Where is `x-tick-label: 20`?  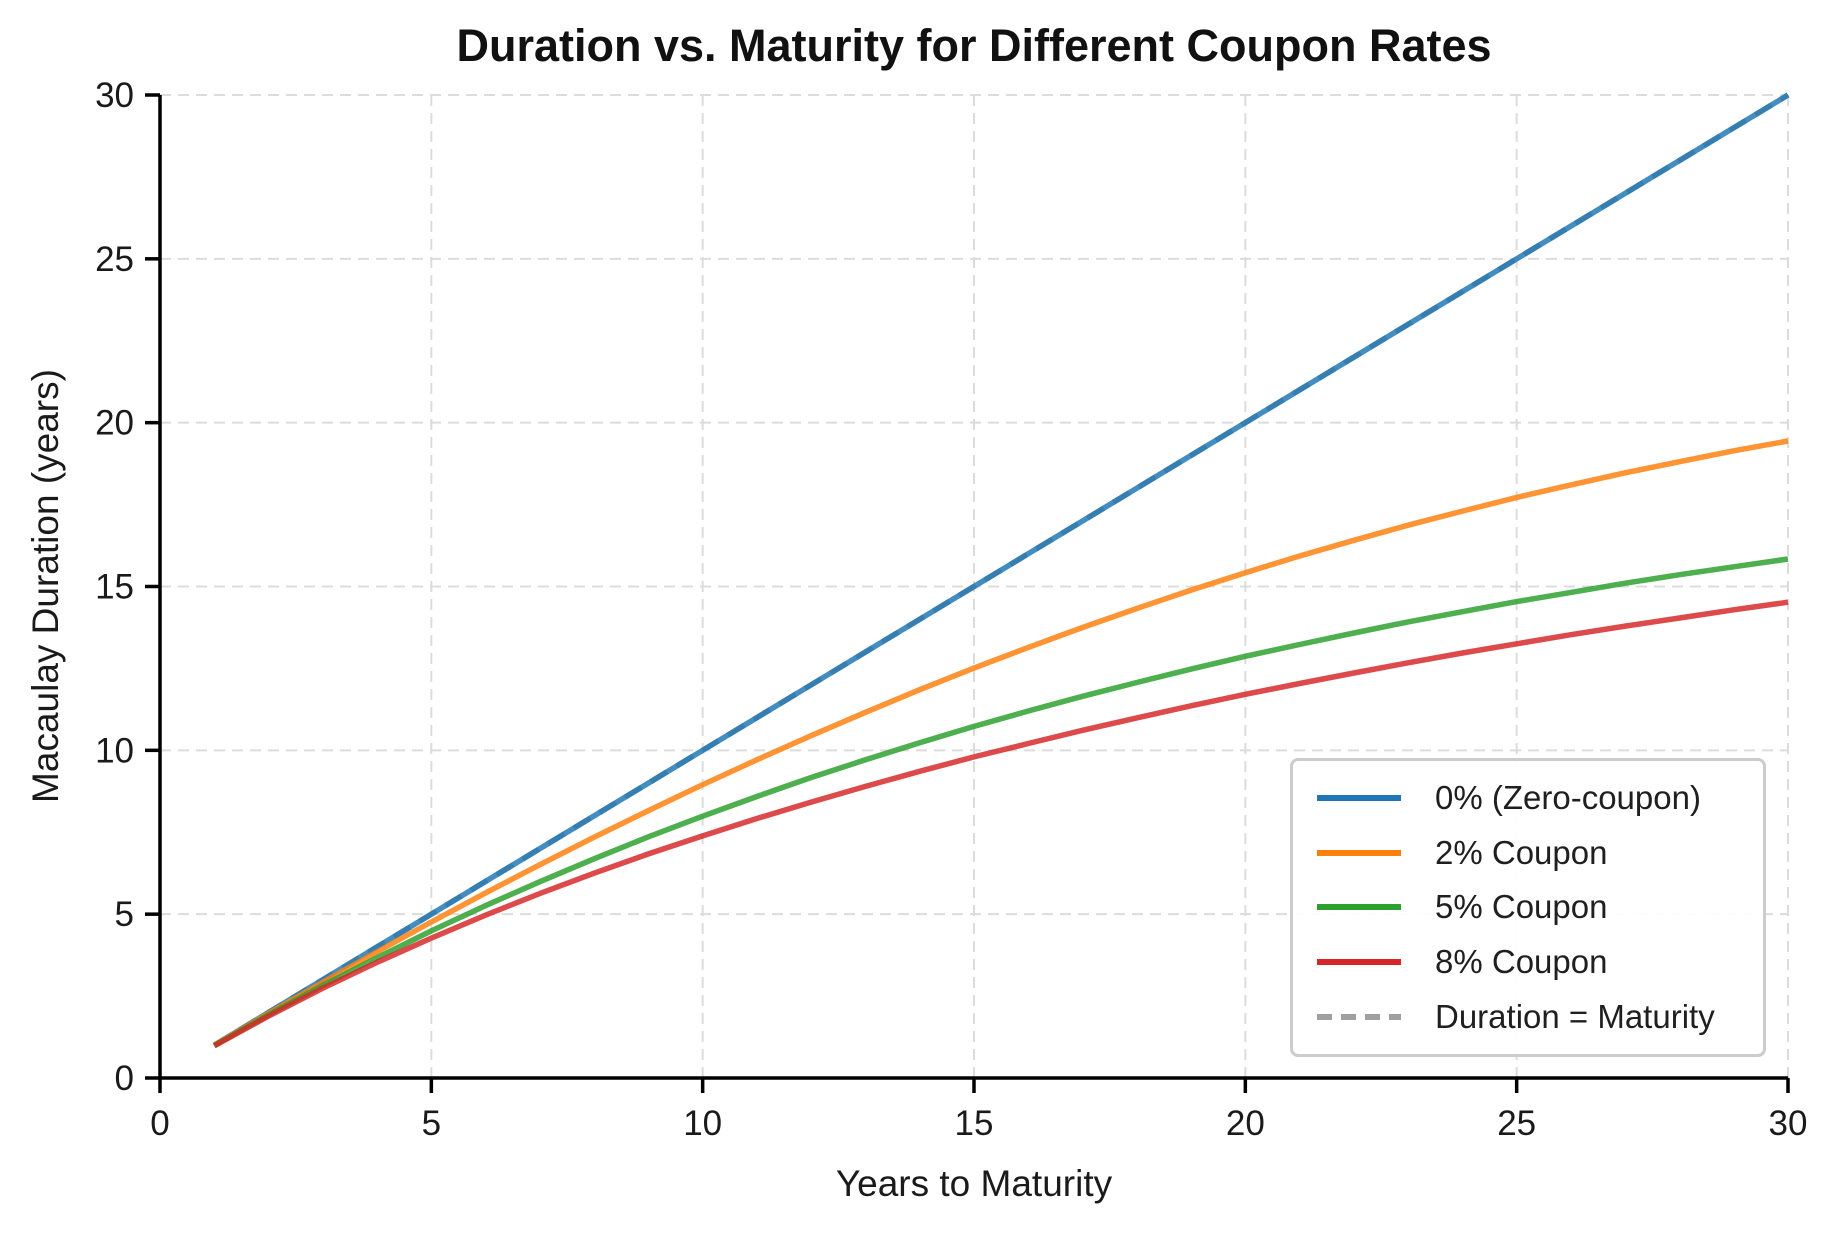 x-tick-label: 20 is located at coordinates (1245, 1123).